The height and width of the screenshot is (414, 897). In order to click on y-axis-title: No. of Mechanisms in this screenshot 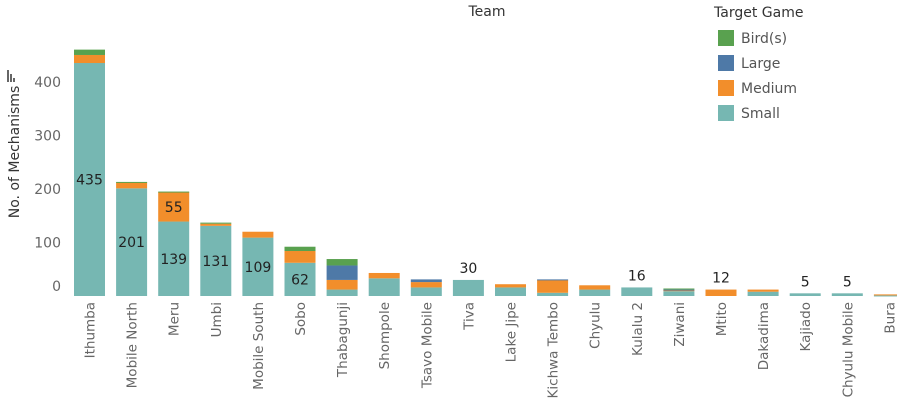, I will do `click(15, 152)`.